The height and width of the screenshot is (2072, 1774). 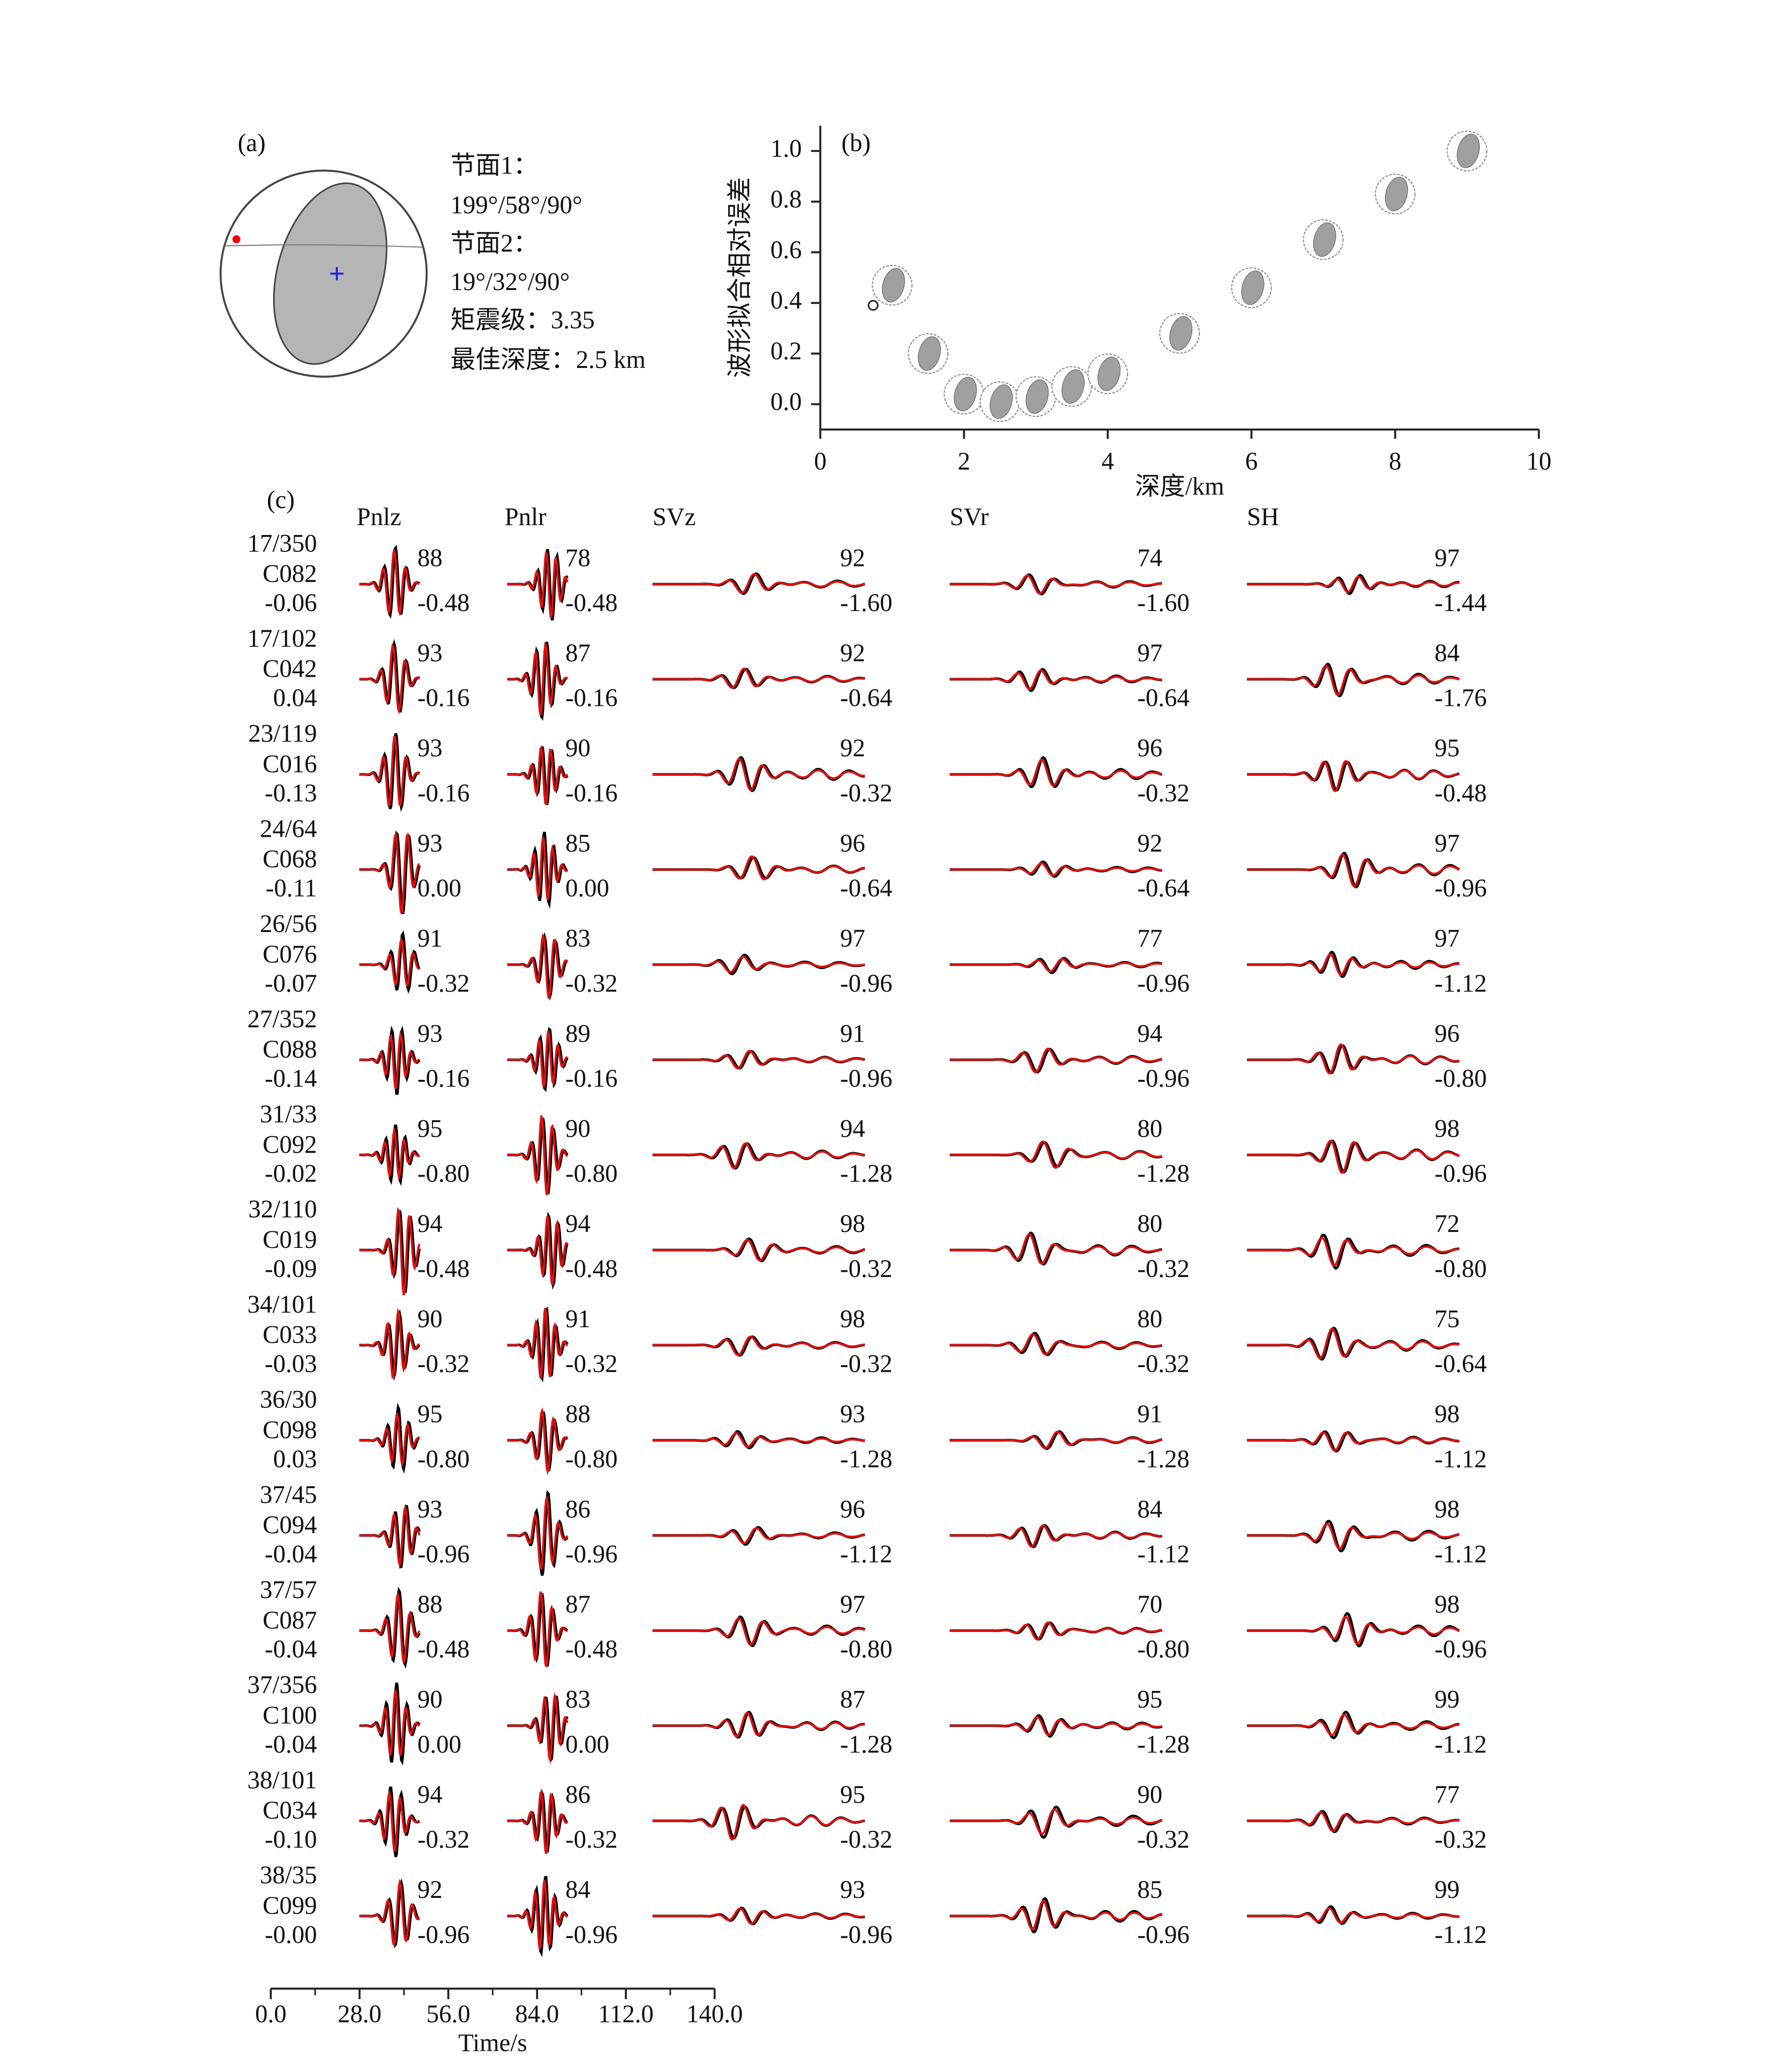 What do you see at coordinates (379, 517) in the screenshot?
I see `component-label: Pnlz` at bounding box center [379, 517].